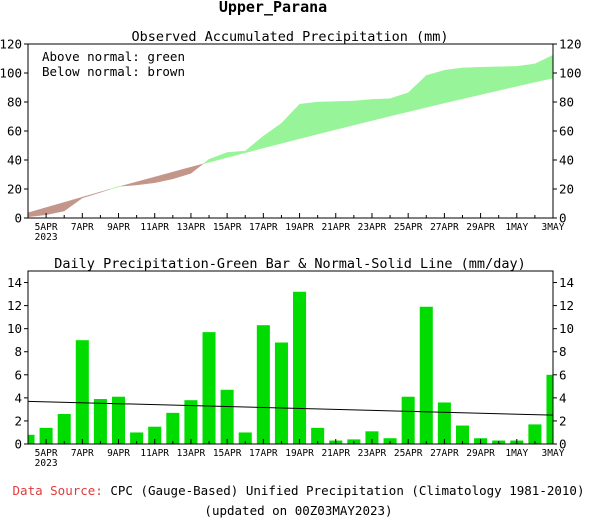 The image size is (597, 518). Describe the element at coordinates (516, 453) in the screenshot. I see `x-tick-label: 1MAY` at that location.